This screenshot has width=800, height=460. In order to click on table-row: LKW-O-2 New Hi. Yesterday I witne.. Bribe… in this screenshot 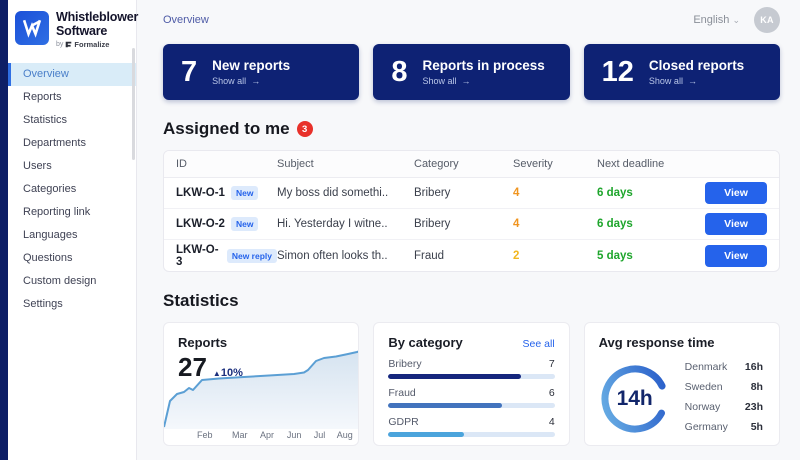, I will do `click(471, 224)`.